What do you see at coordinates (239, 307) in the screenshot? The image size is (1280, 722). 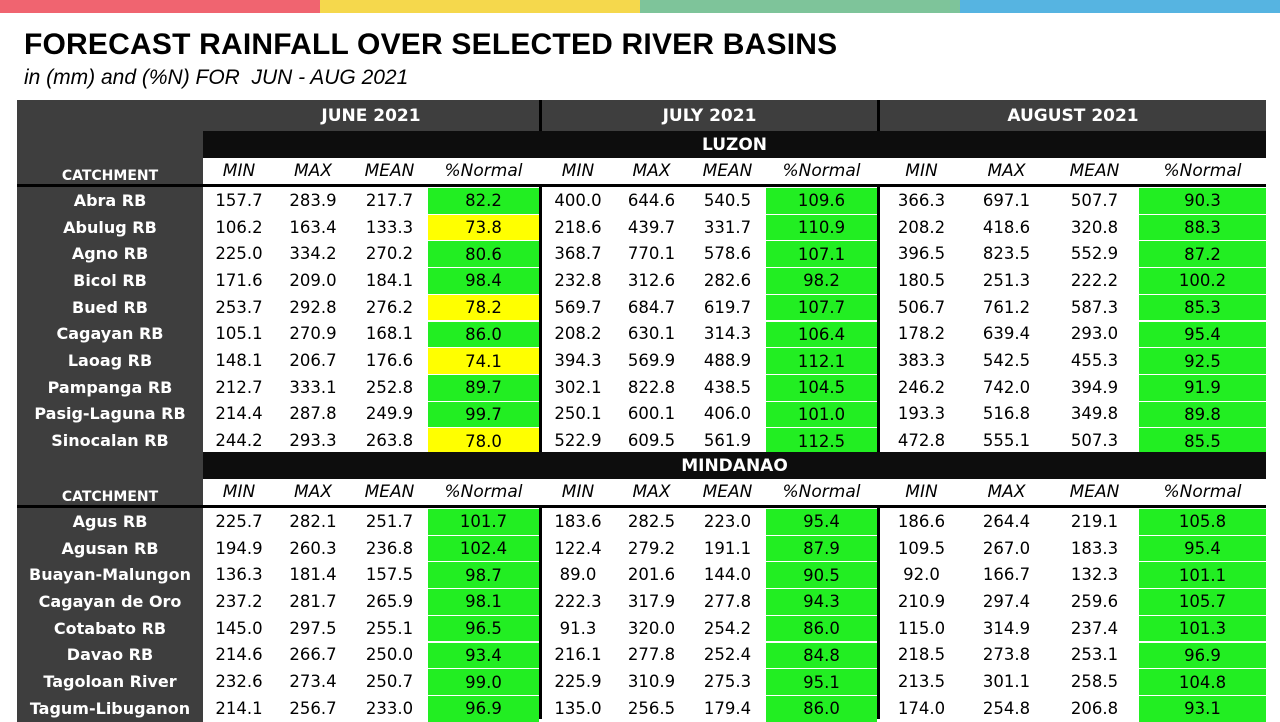 I see `rainfall-value: 253.7` at bounding box center [239, 307].